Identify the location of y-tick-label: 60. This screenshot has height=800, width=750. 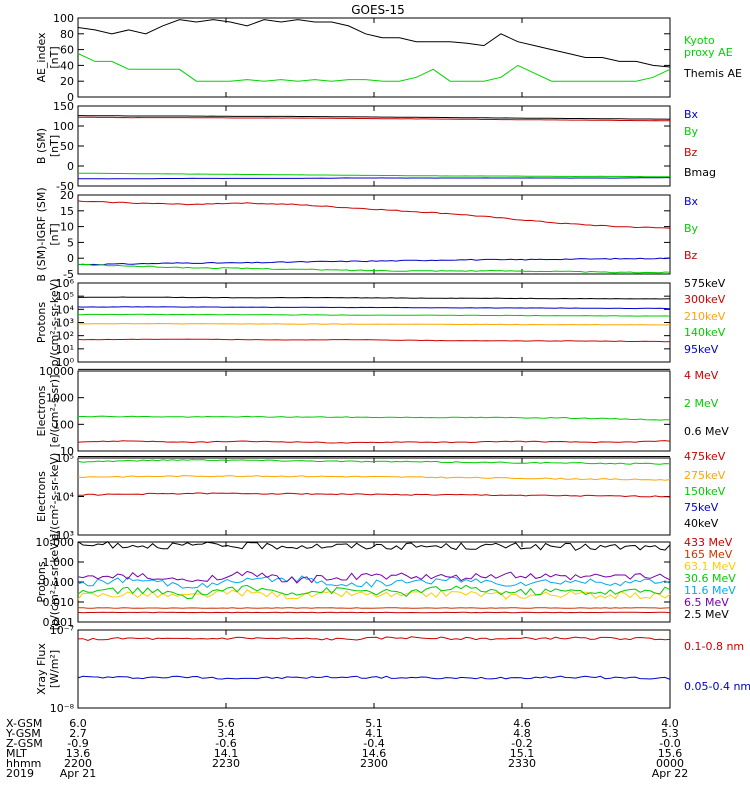
(67, 50).